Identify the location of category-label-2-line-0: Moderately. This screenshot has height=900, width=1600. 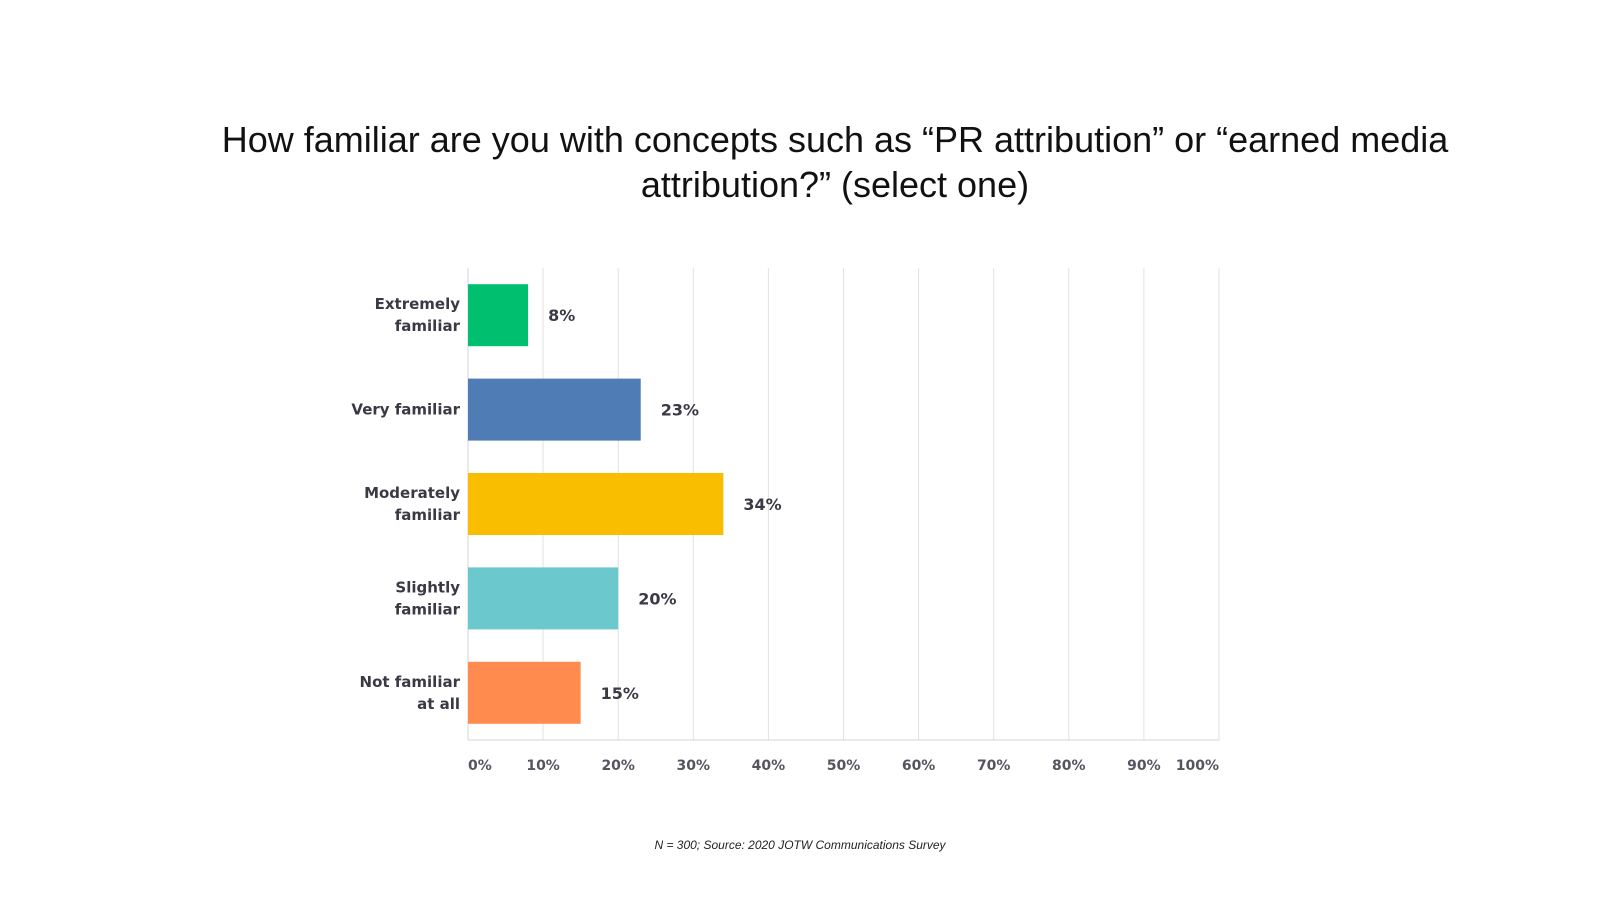
(412, 493).